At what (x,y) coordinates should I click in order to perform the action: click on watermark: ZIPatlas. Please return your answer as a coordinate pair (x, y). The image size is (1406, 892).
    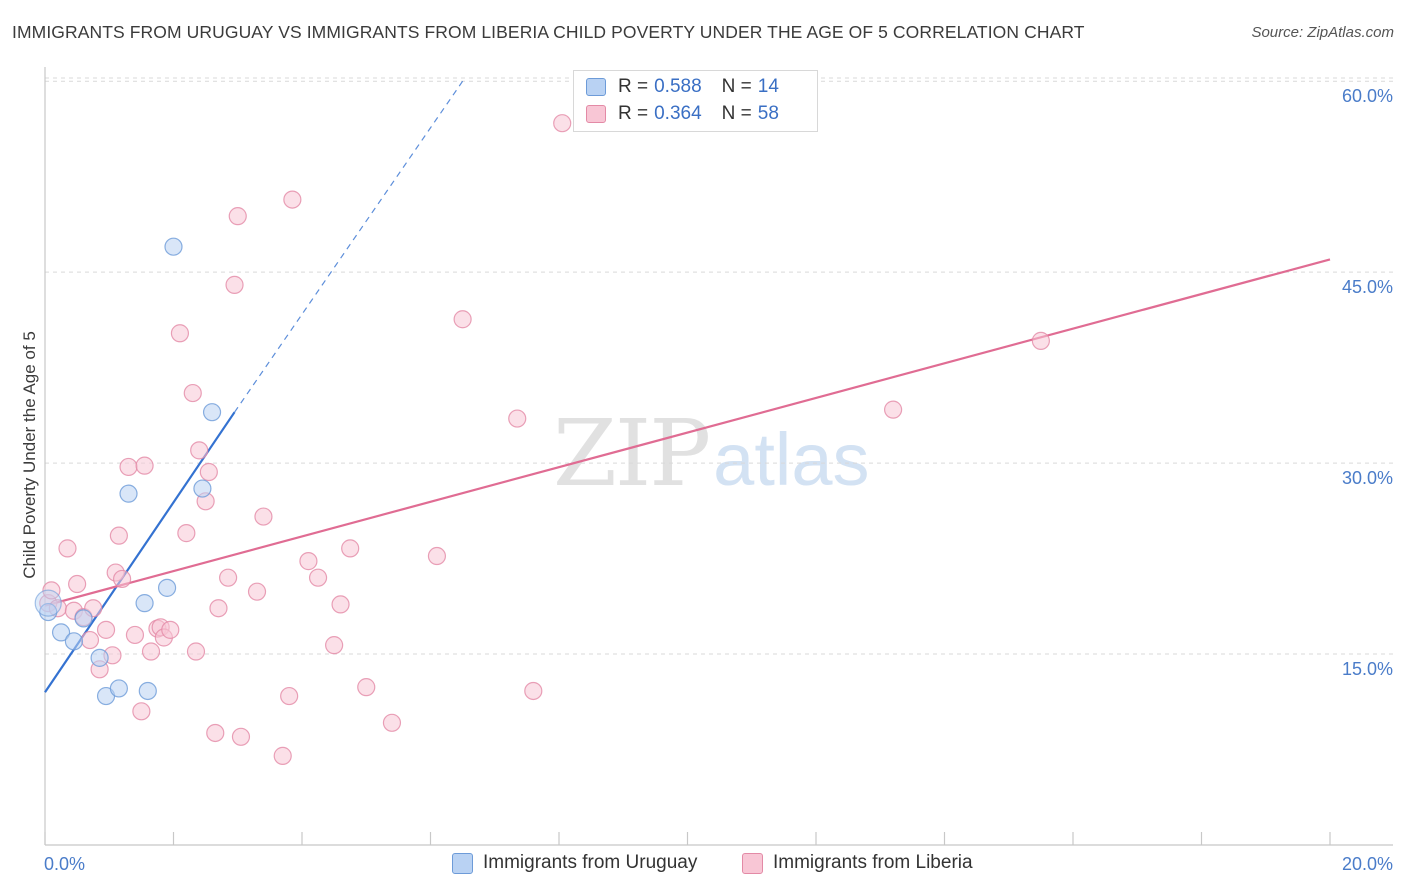
    Looking at the image, I should click on (711, 453).